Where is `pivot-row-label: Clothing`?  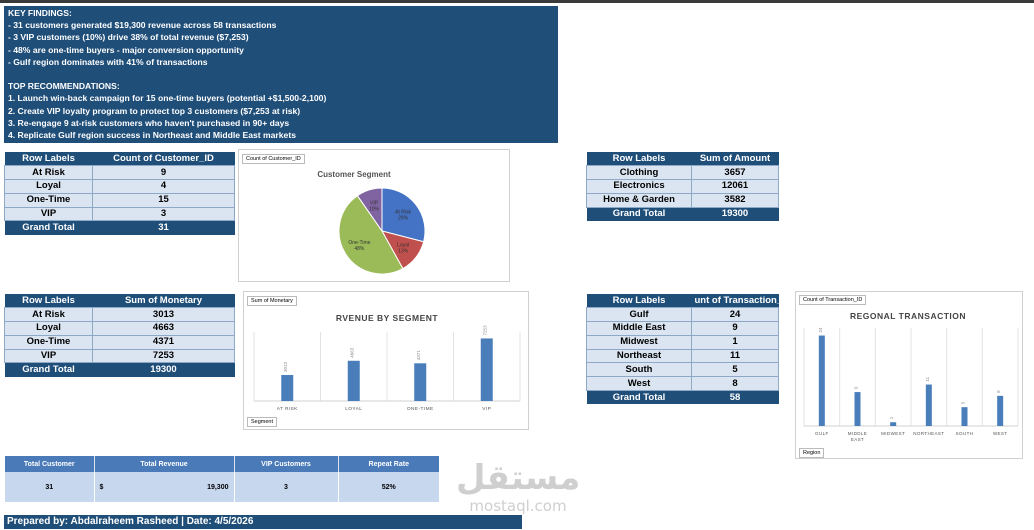 pivot-row-label: Clothing is located at coordinates (639, 173).